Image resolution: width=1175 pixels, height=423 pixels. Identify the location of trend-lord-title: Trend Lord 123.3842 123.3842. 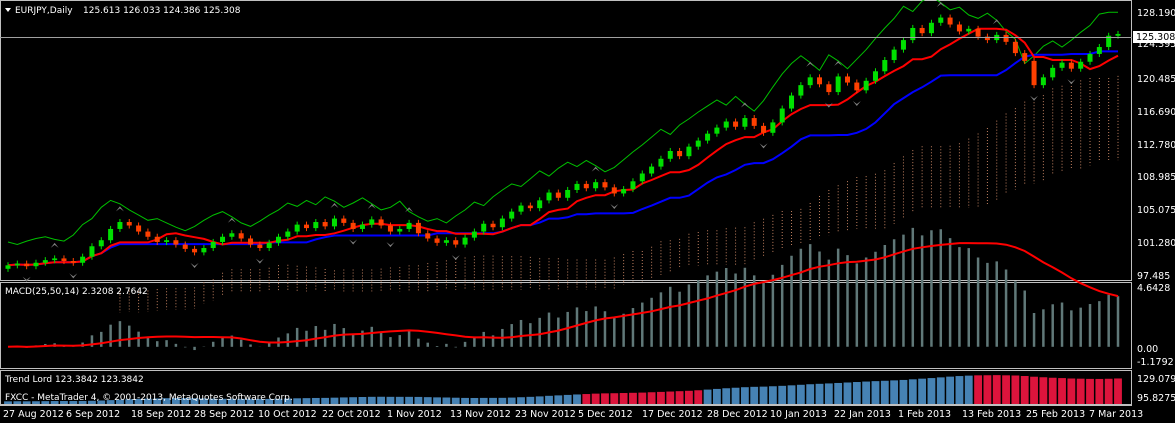
(74, 380).